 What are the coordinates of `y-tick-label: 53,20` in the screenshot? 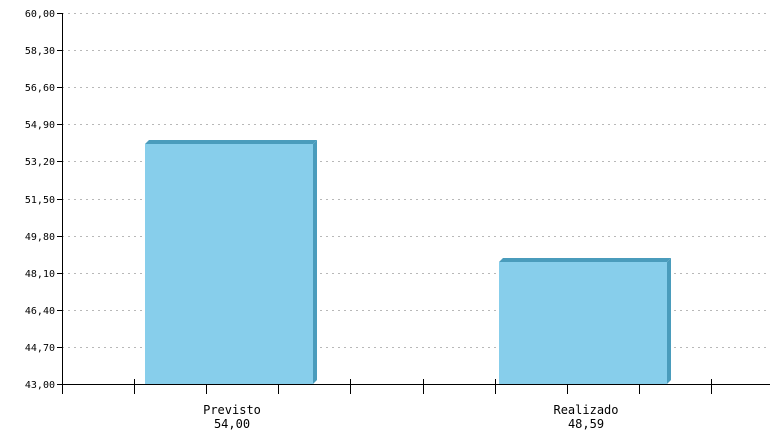 It's located at (40, 162).